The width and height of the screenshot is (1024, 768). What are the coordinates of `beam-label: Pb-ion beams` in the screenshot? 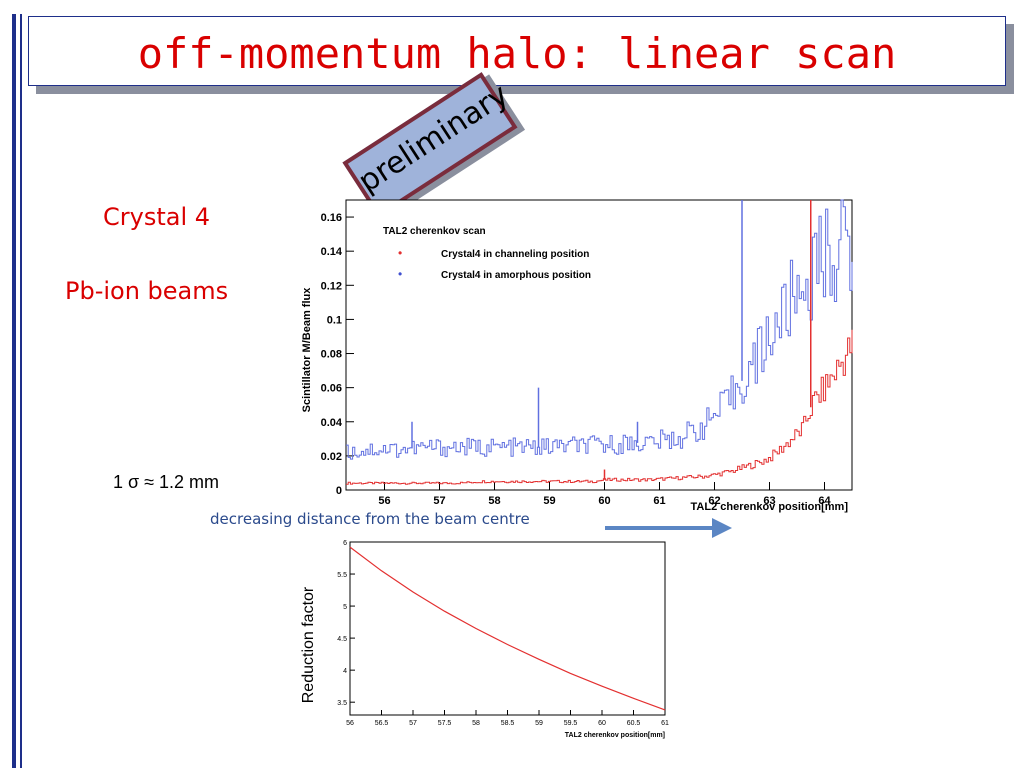 It's located at (147, 291).